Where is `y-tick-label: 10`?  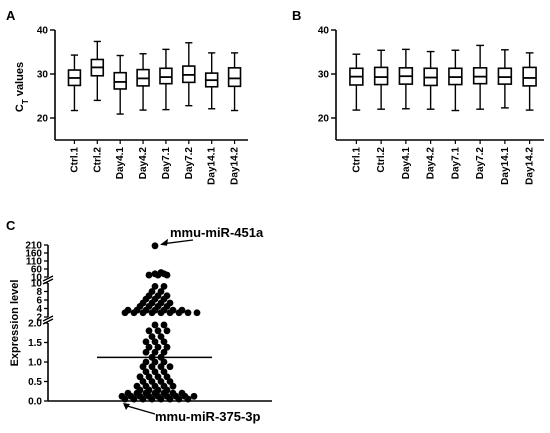 y-tick-label: 10 is located at coordinates (37, 284).